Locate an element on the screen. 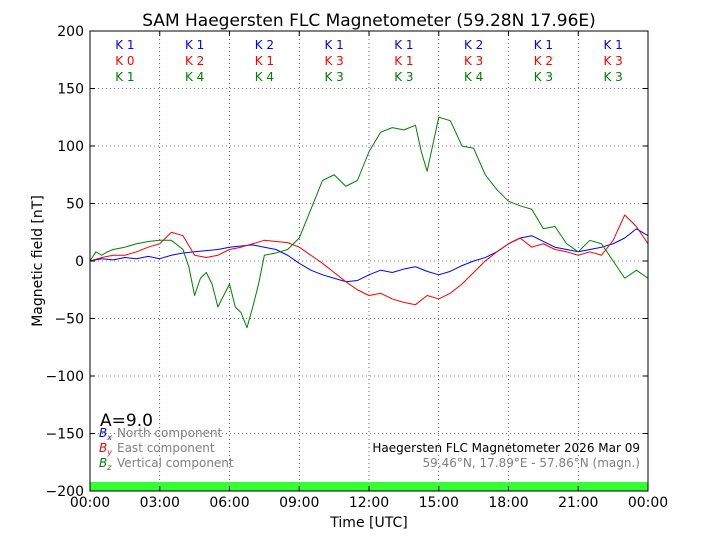  legend-label-vertical: Vertical component is located at coordinates (175, 463).